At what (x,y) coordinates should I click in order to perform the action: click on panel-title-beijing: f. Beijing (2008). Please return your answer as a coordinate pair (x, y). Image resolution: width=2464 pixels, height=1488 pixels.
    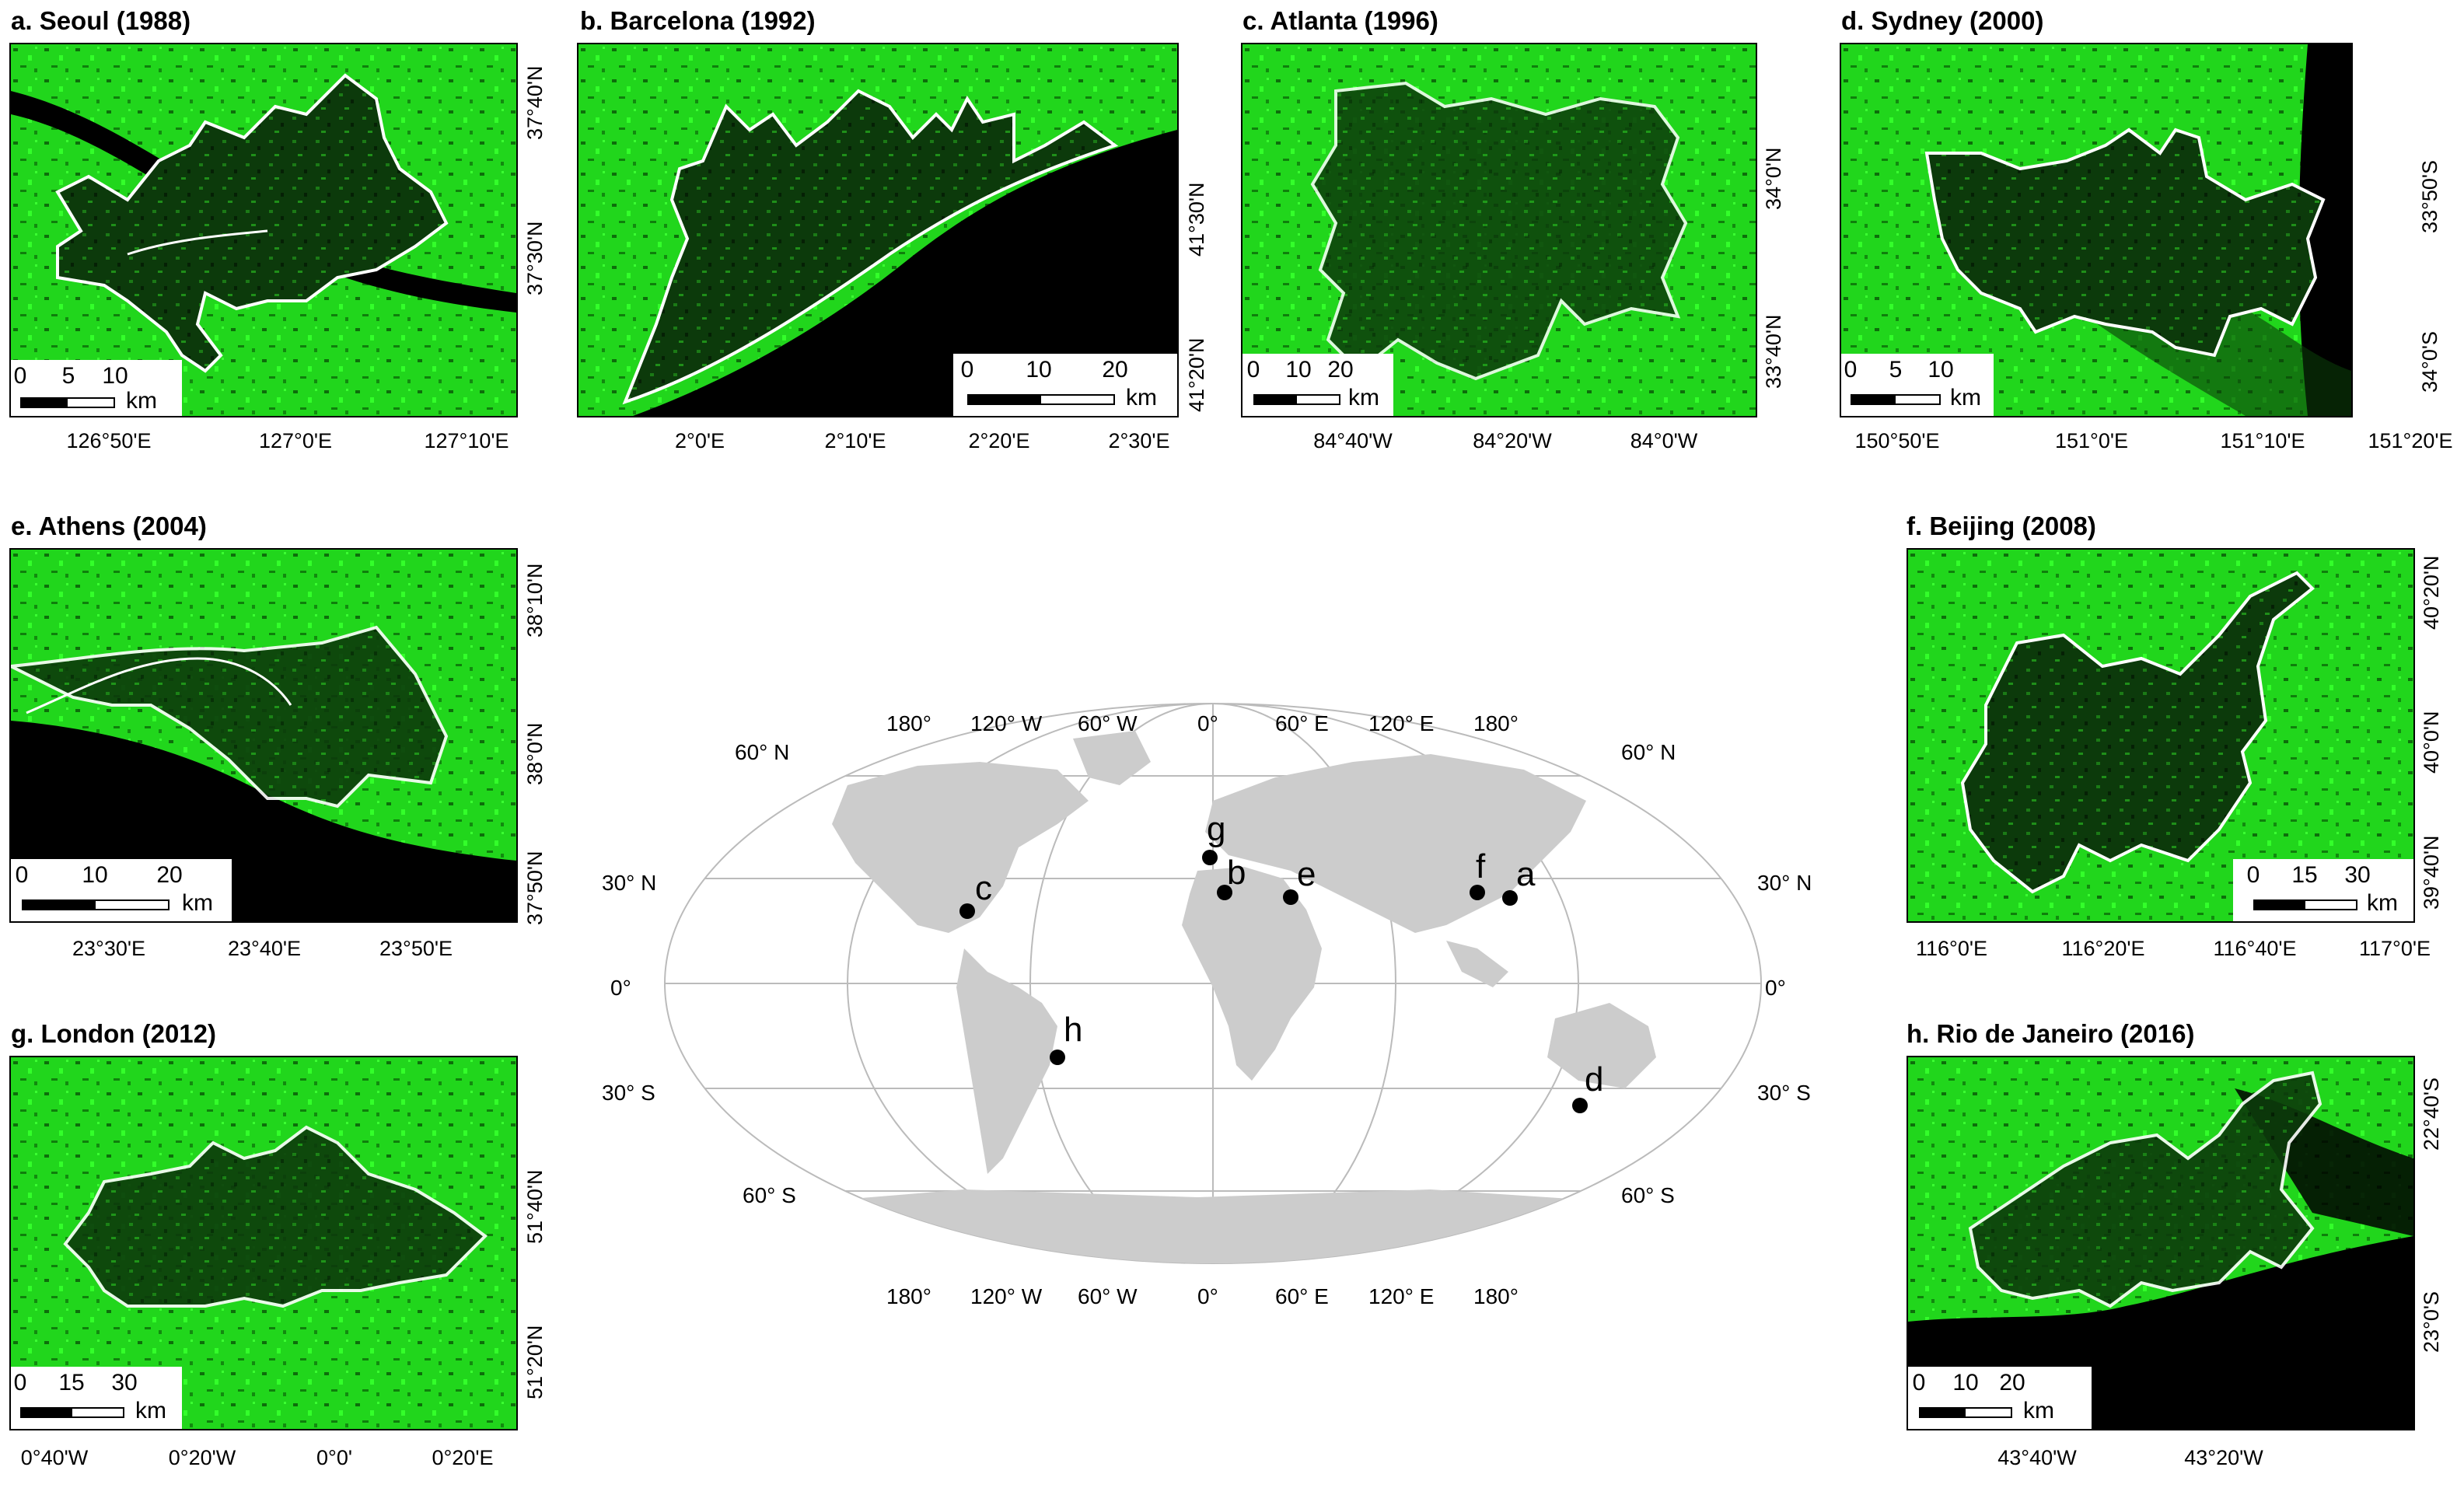
    Looking at the image, I should click on (2001, 526).